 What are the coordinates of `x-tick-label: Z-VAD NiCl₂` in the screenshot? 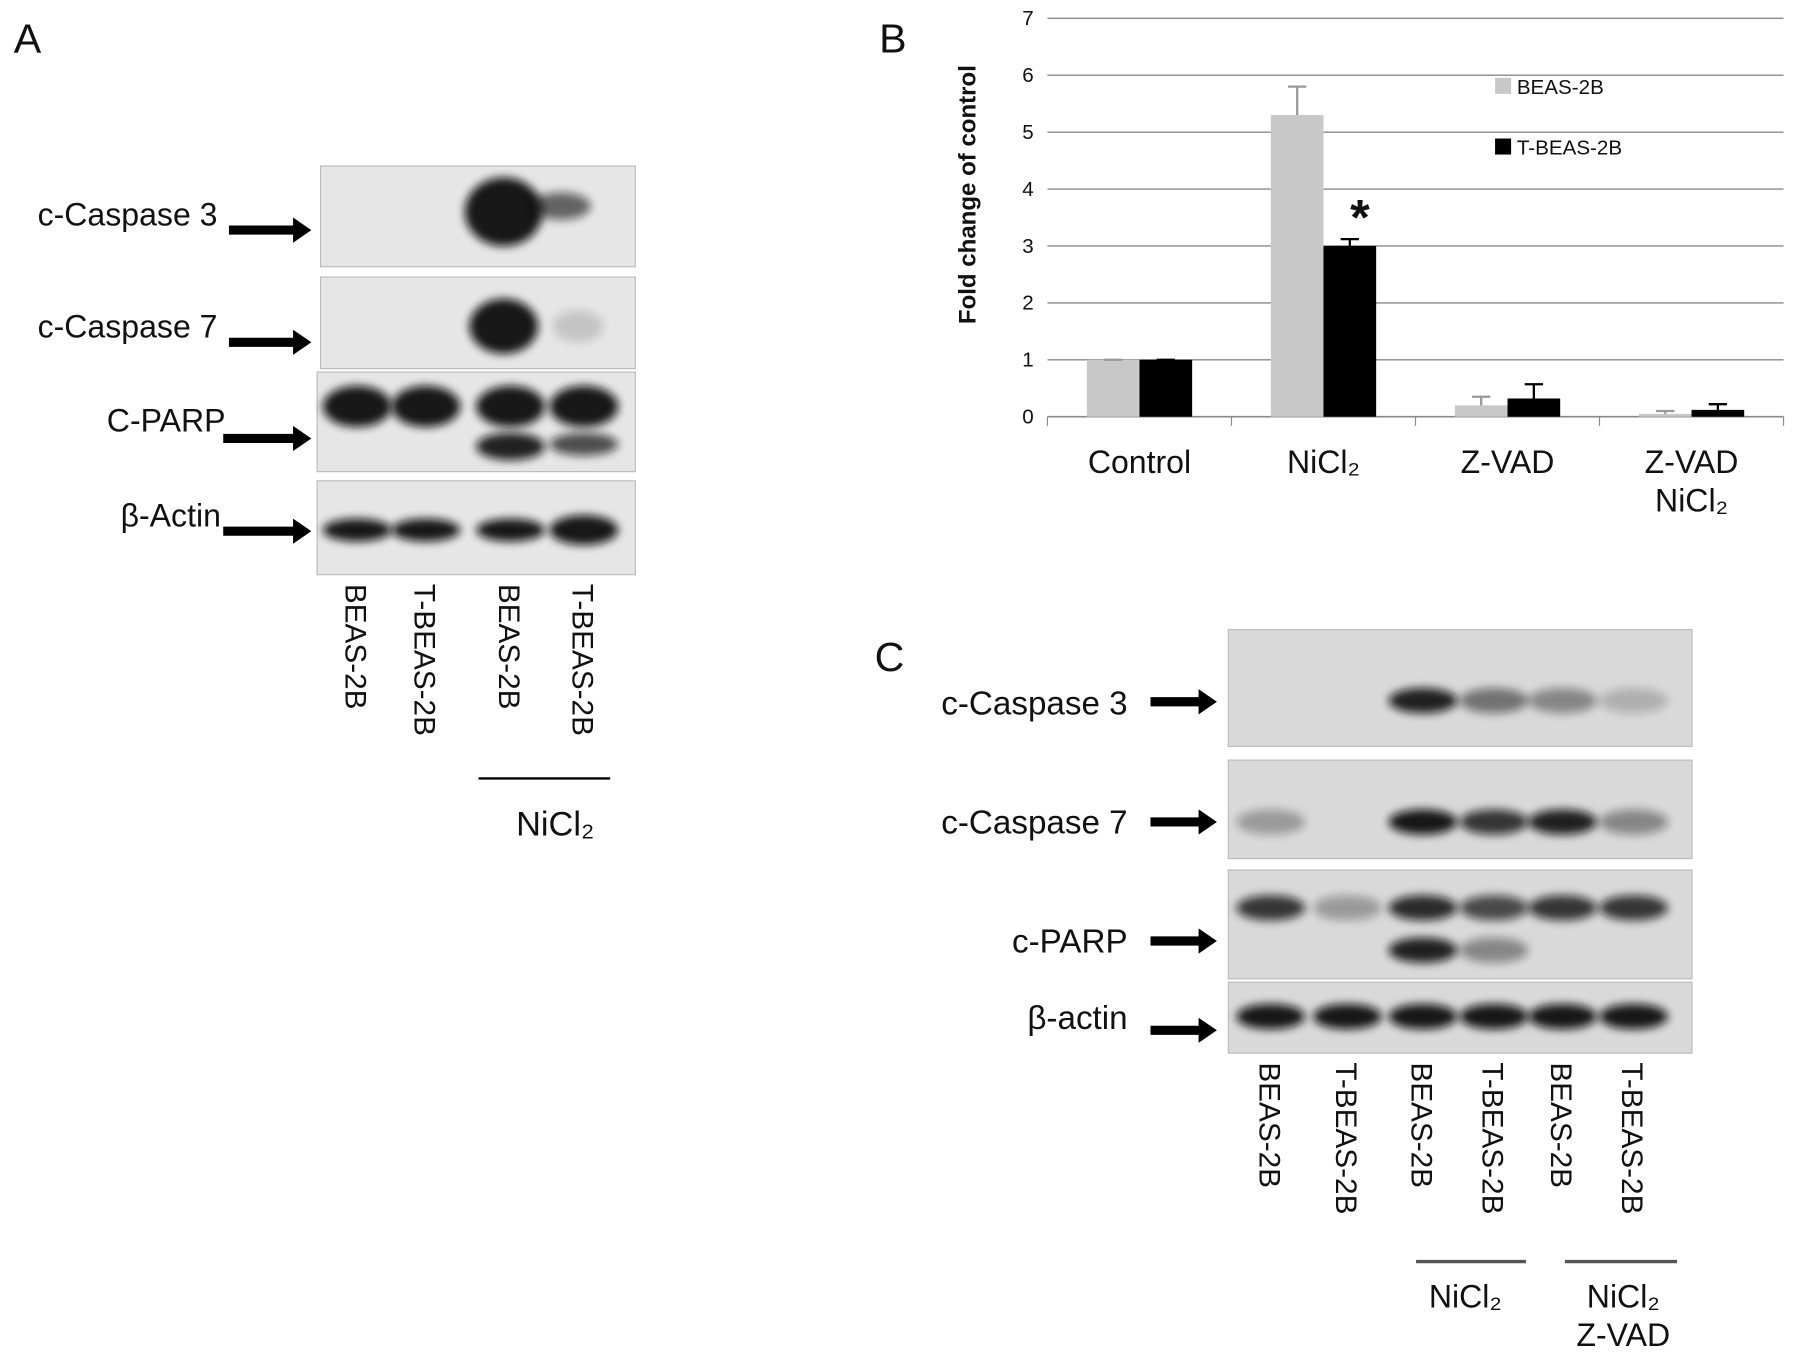 It's located at (1692, 481).